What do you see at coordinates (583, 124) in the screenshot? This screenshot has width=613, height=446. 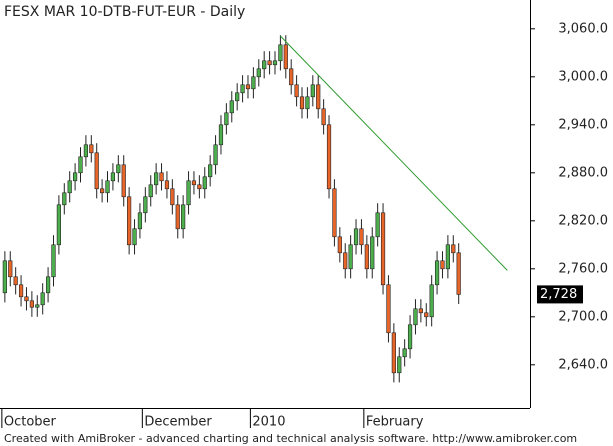 I see `y-tick-label: 2,940.0` at bounding box center [583, 124].